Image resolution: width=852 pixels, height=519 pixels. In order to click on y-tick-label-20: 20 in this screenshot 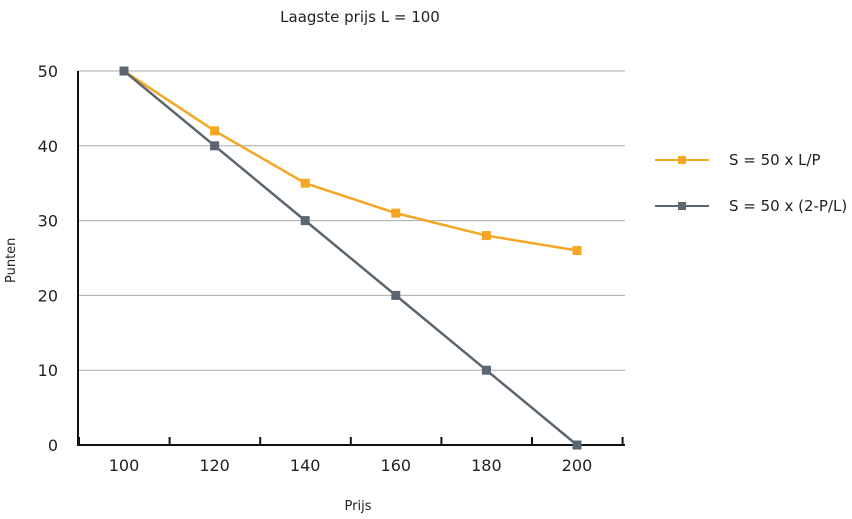, I will do `click(48, 295)`.